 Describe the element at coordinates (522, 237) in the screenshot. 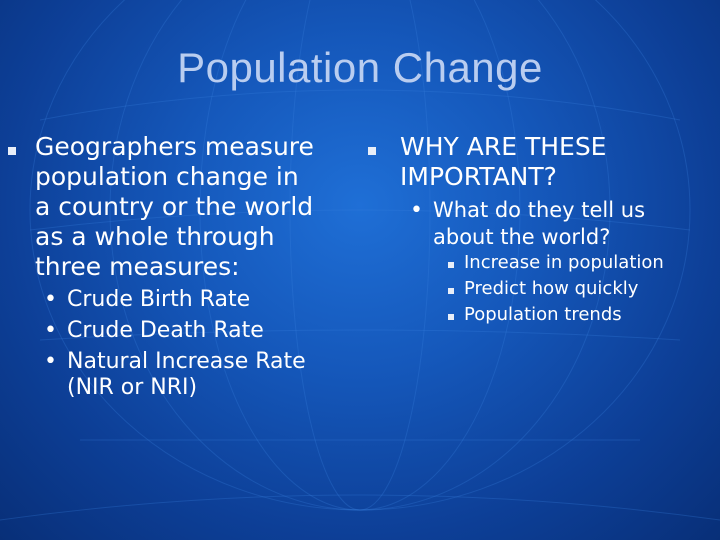

I see `right-sub-line: about the world?` at that location.